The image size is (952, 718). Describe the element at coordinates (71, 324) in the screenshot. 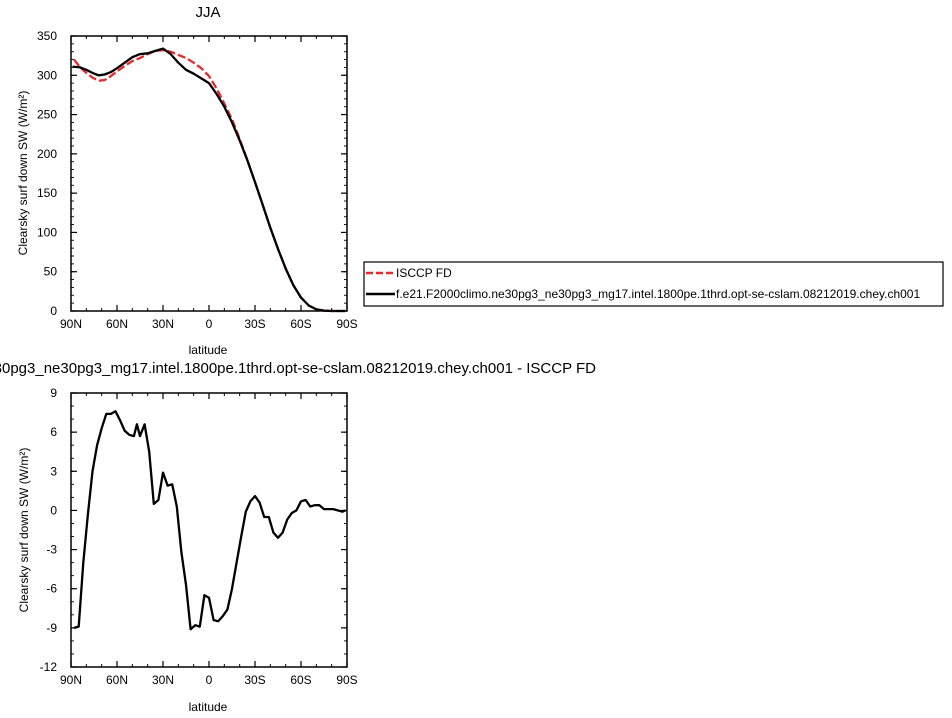

I see `panel1-xtick-label: 90N` at that location.